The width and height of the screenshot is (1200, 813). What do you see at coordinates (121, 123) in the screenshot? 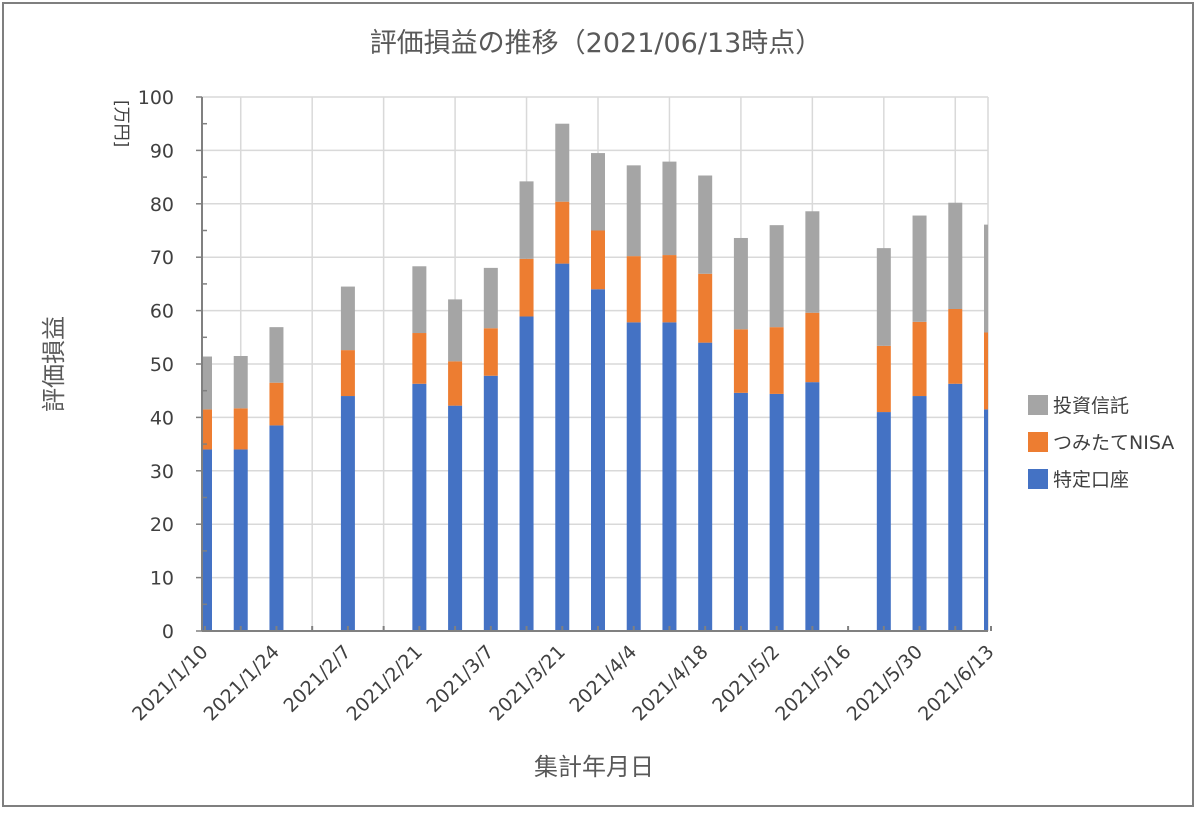
I see `y-axis-unit: [万円]` at bounding box center [121, 123].